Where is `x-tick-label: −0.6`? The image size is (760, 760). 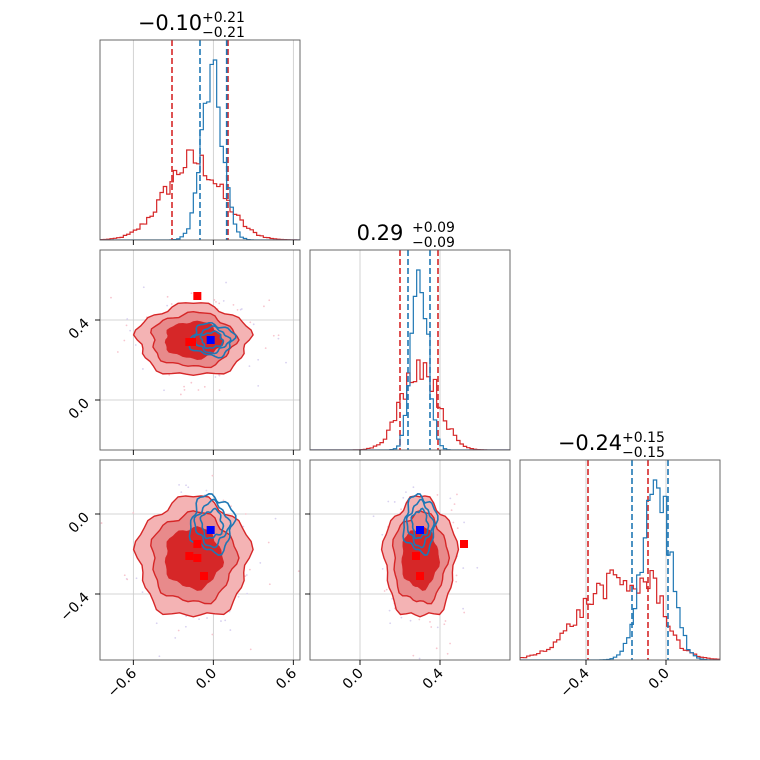 x-tick-label: −0.6 is located at coordinates (122, 682).